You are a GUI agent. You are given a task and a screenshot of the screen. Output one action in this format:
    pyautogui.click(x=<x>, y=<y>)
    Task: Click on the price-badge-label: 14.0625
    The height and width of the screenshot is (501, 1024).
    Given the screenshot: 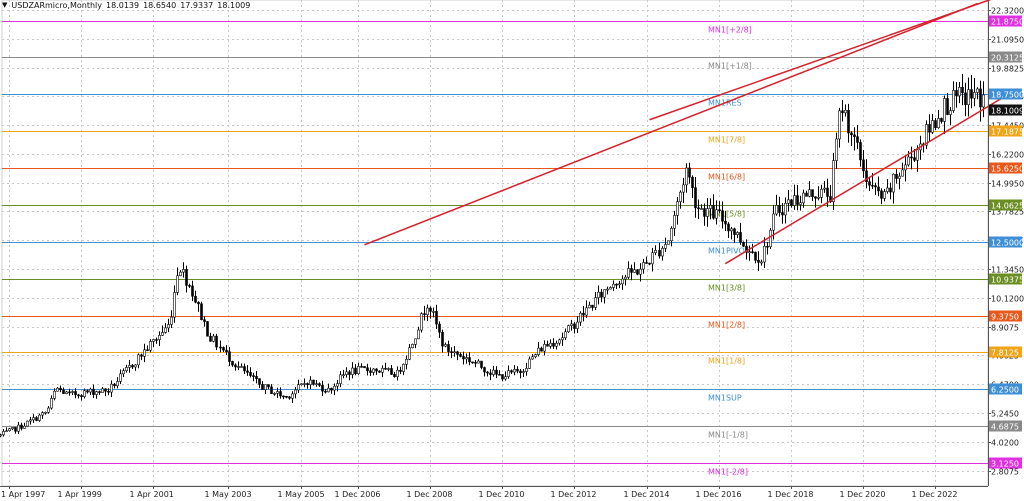 What is the action you would take?
    pyautogui.click(x=1007, y=206)
    